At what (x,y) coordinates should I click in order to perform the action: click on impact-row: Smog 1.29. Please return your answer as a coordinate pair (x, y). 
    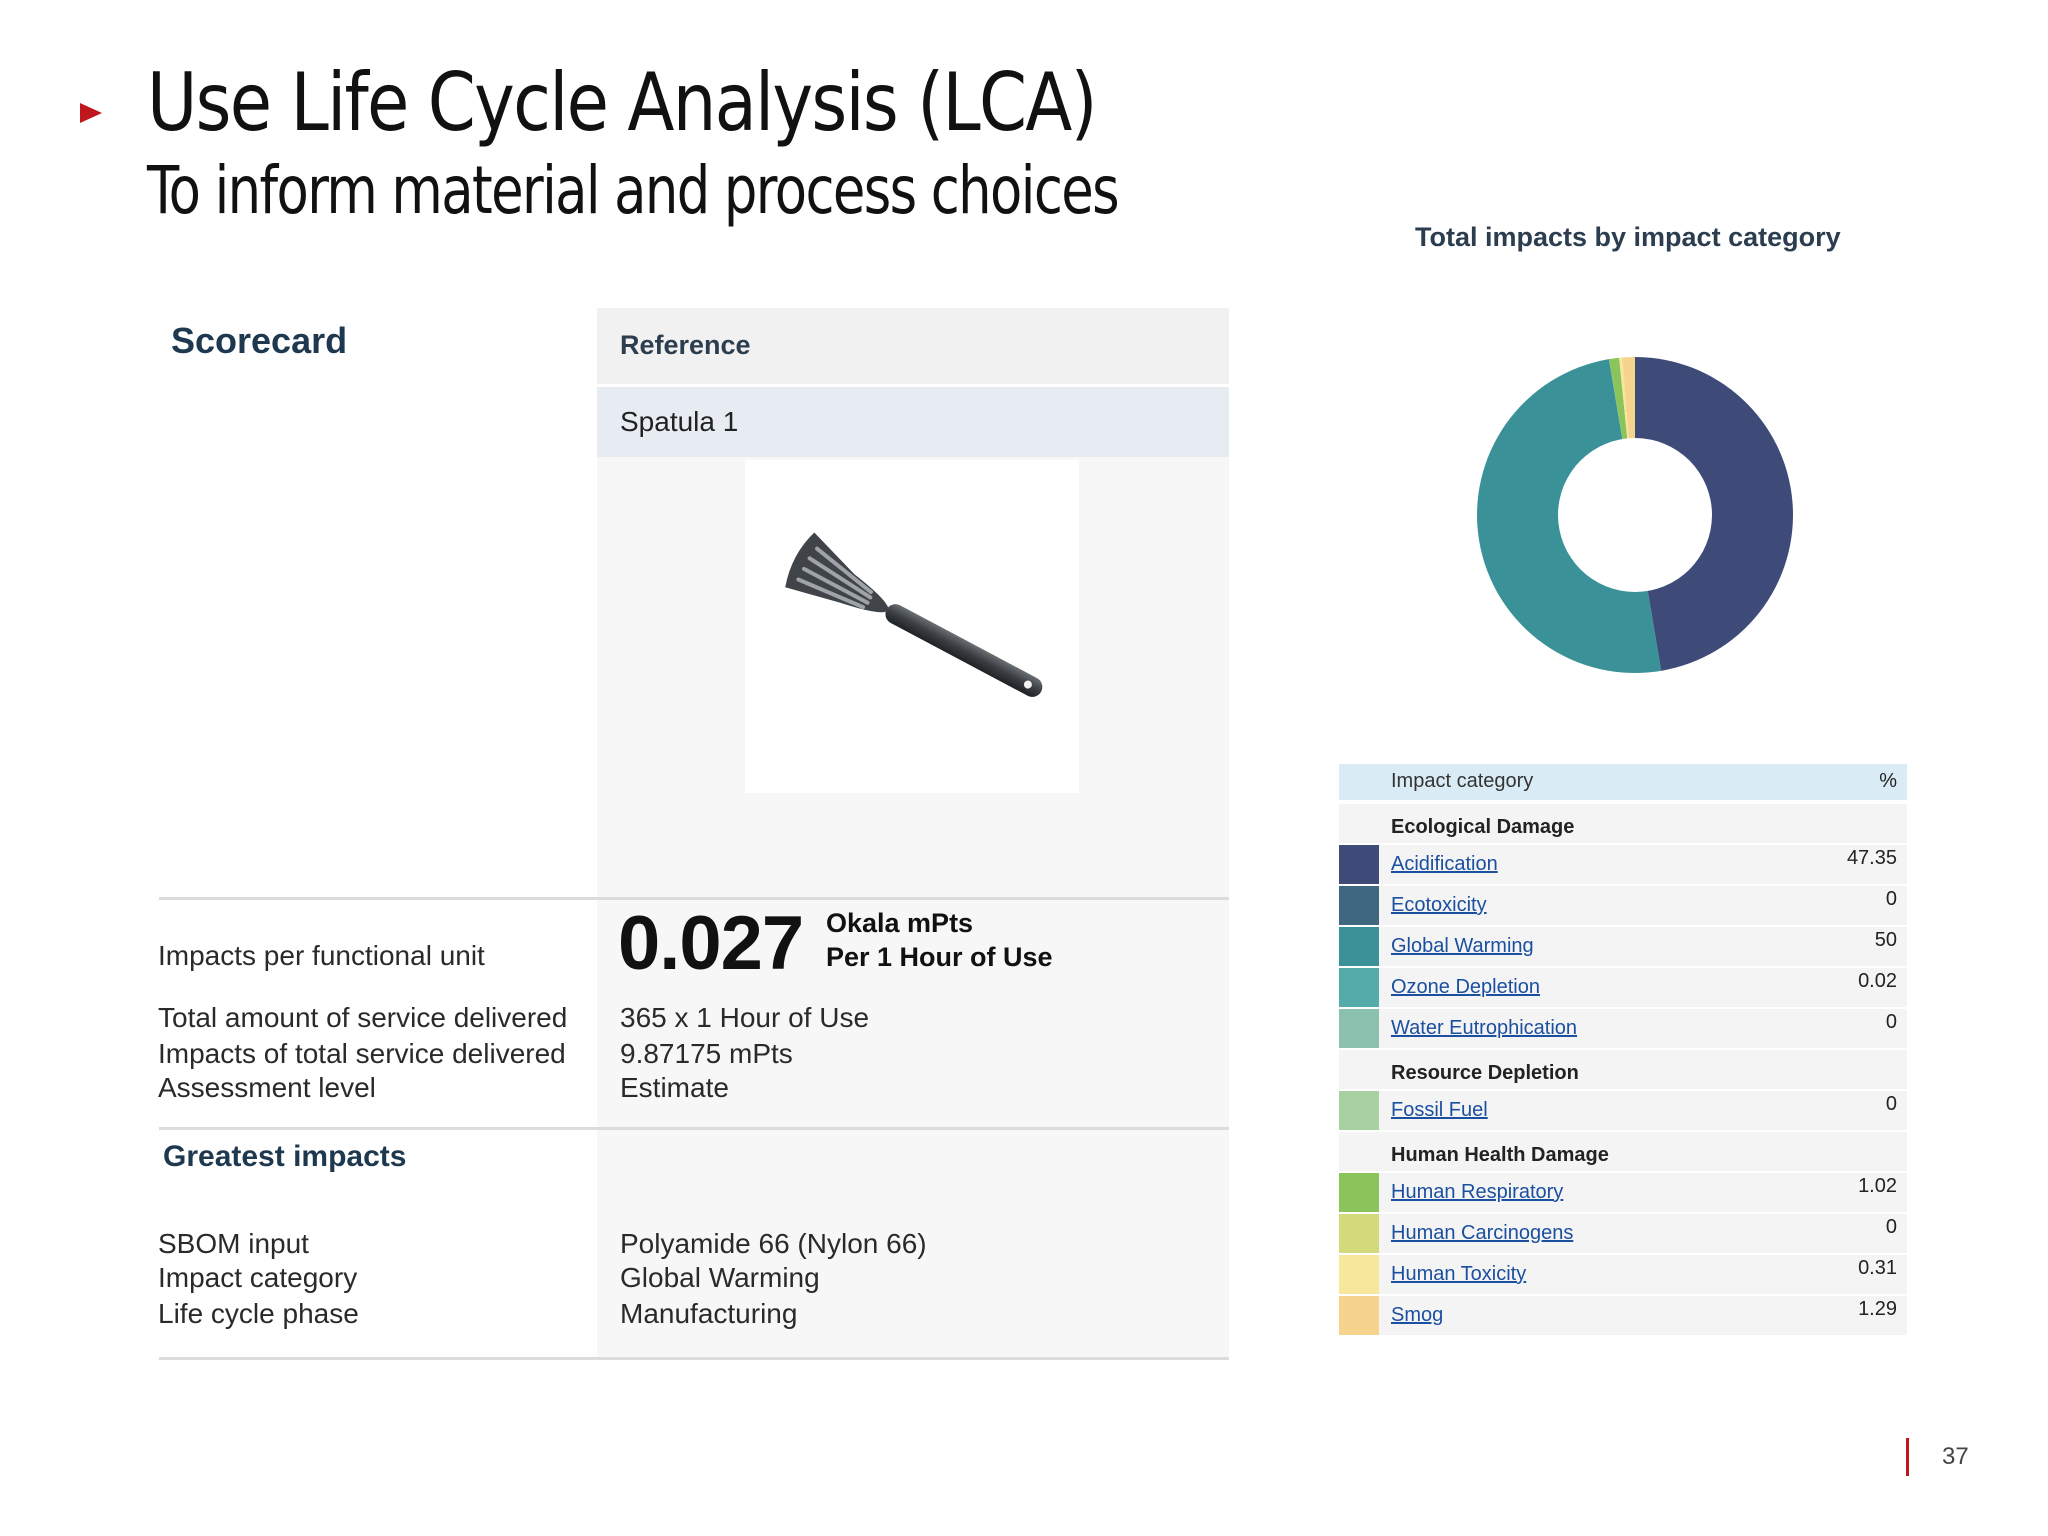
    Looking at the image, I should click on (1623, 1316).